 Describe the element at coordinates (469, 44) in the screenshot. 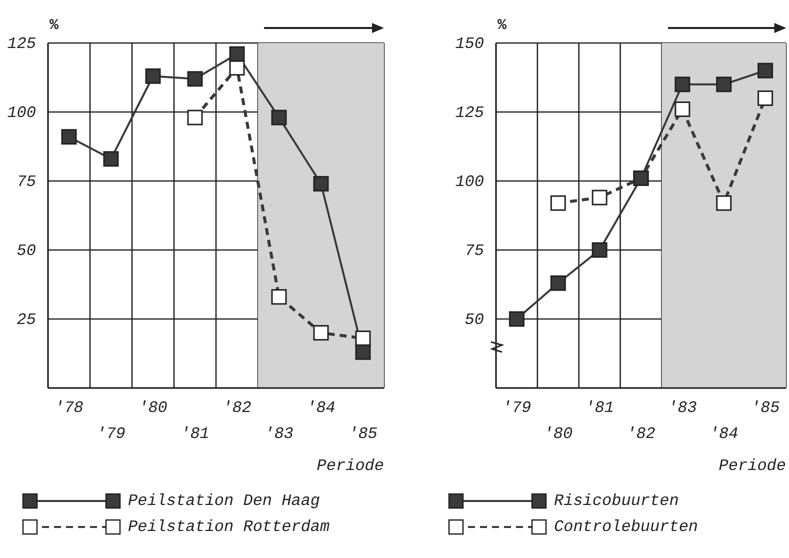

I see `y-tick-label: 150` at that location.